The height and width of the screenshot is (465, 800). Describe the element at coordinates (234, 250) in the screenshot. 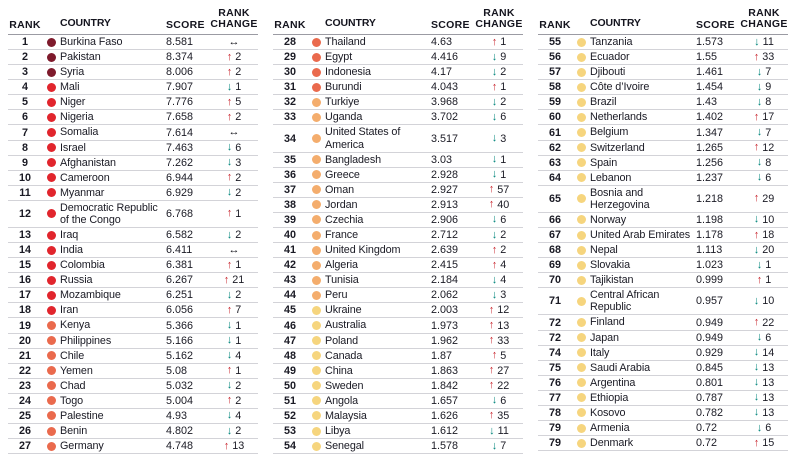

I see `rank-change: ↔` at that location.